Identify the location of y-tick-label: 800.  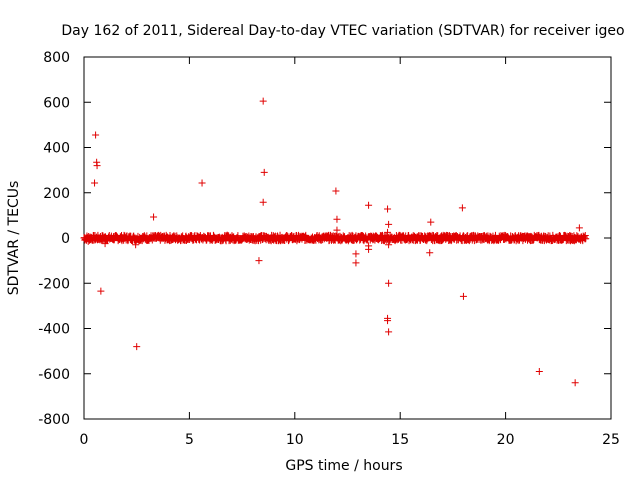
(56, 58).